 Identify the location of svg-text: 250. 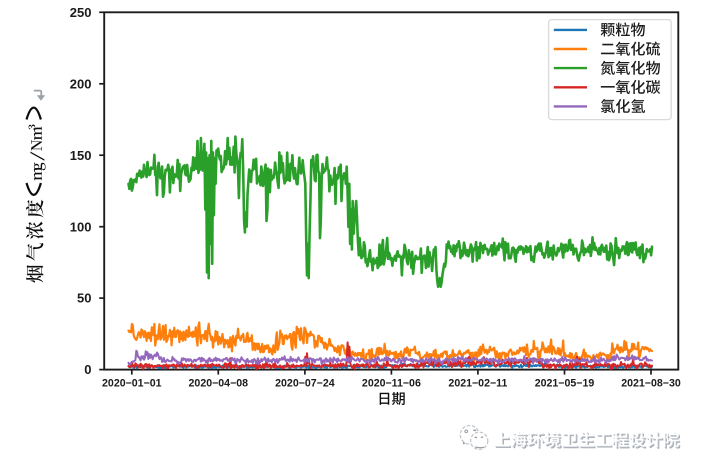
(81, 12).